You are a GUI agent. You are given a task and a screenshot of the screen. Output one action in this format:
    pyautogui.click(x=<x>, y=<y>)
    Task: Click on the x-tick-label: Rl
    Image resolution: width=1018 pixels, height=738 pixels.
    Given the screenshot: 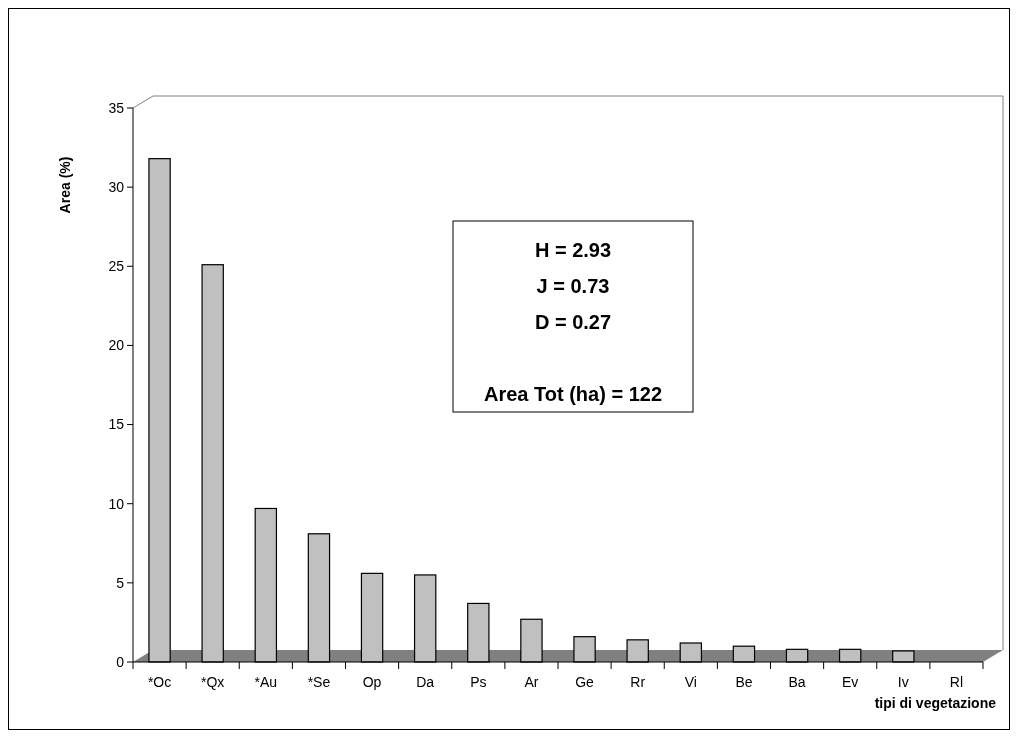 What is the action you would take?
    pyautogui.click(x=956, y=682)
    